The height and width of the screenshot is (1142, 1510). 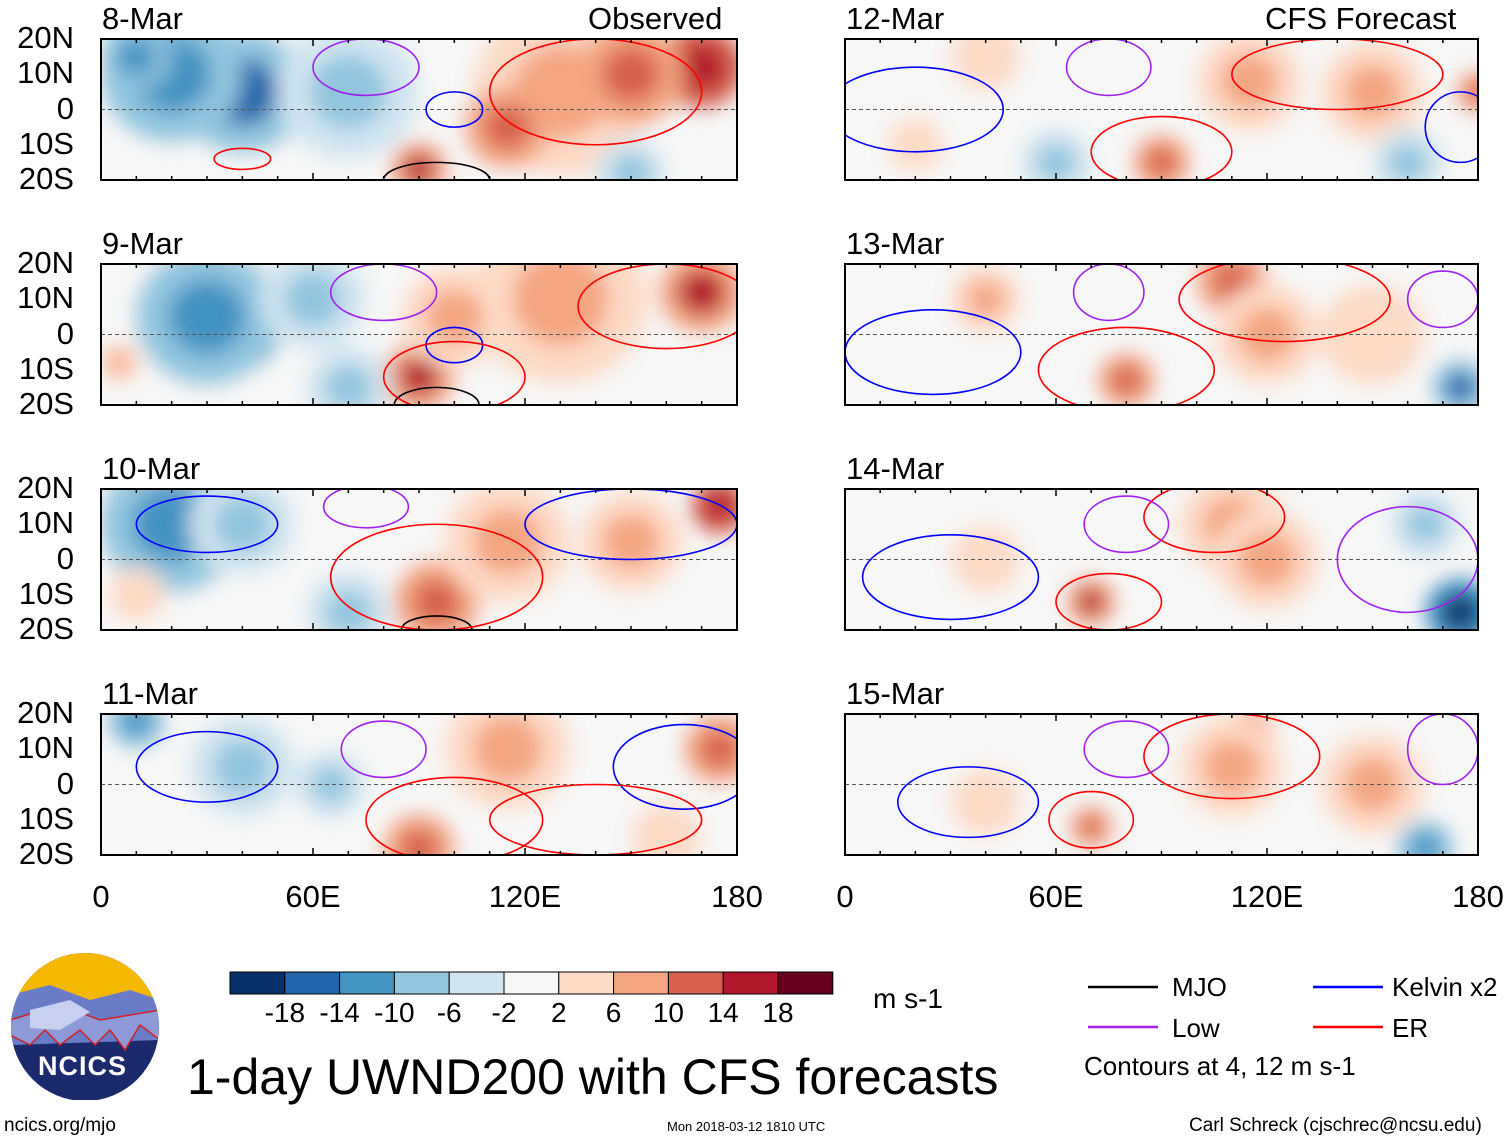 I want to click on map-panel-8-Mar, so click(x=419, y=109).